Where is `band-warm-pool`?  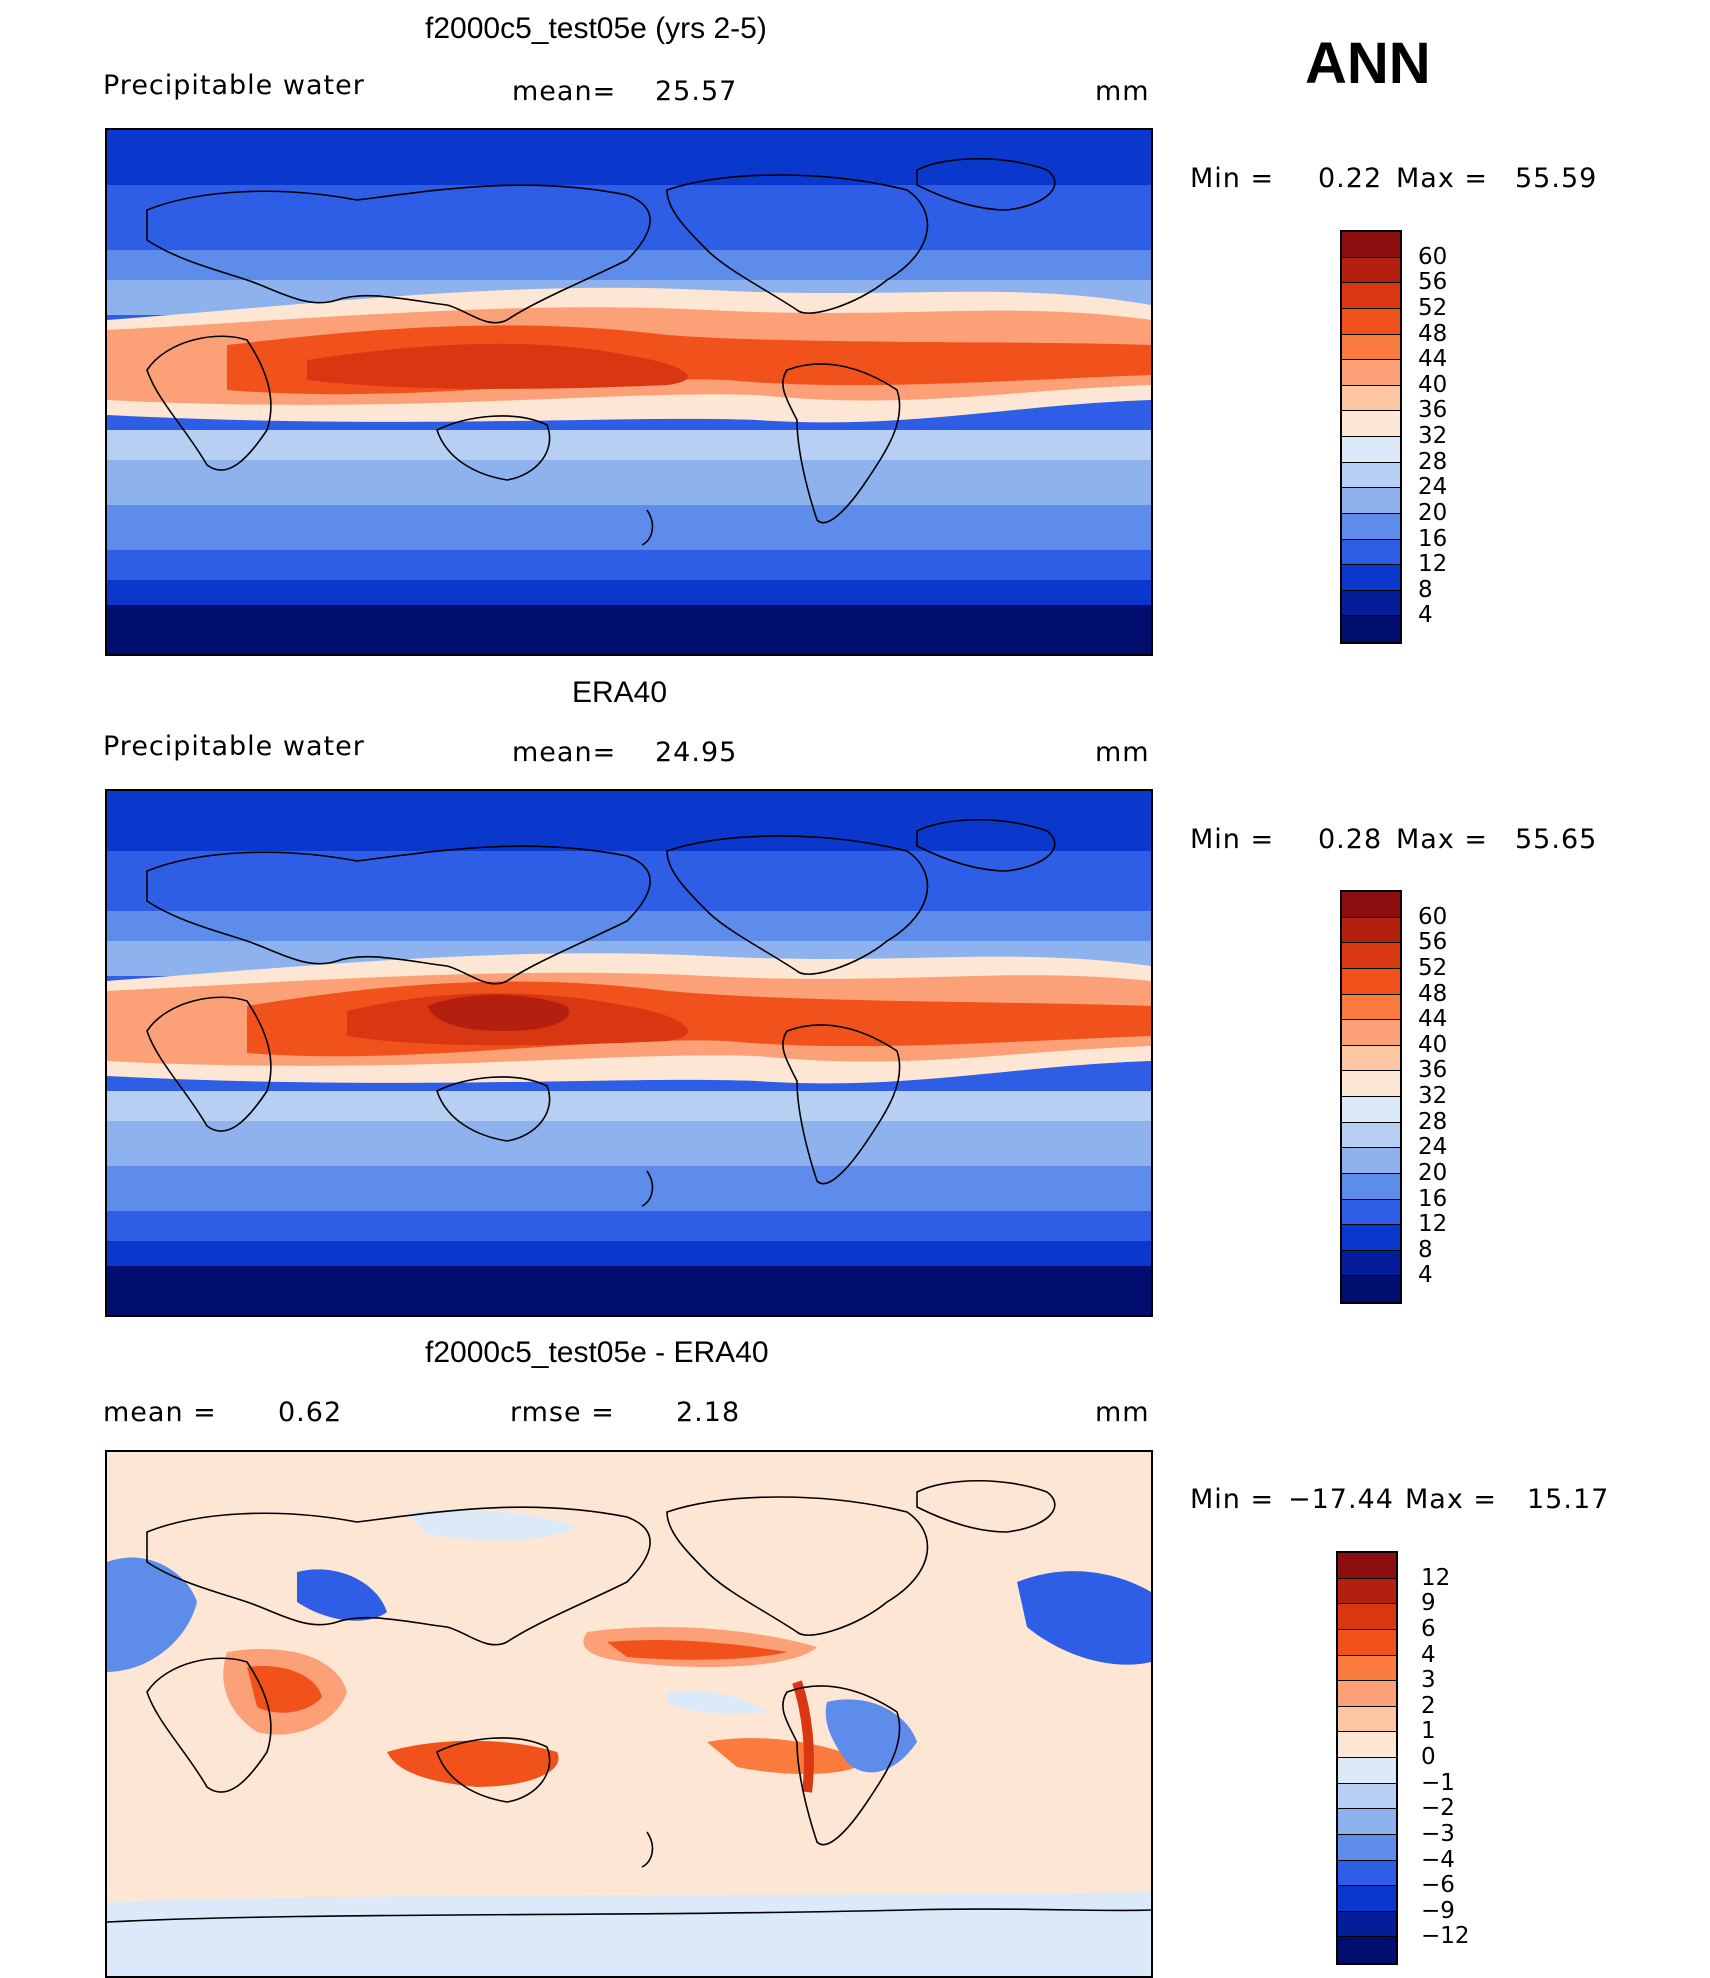
band-warm-pool is located at coordinates (497, 366).